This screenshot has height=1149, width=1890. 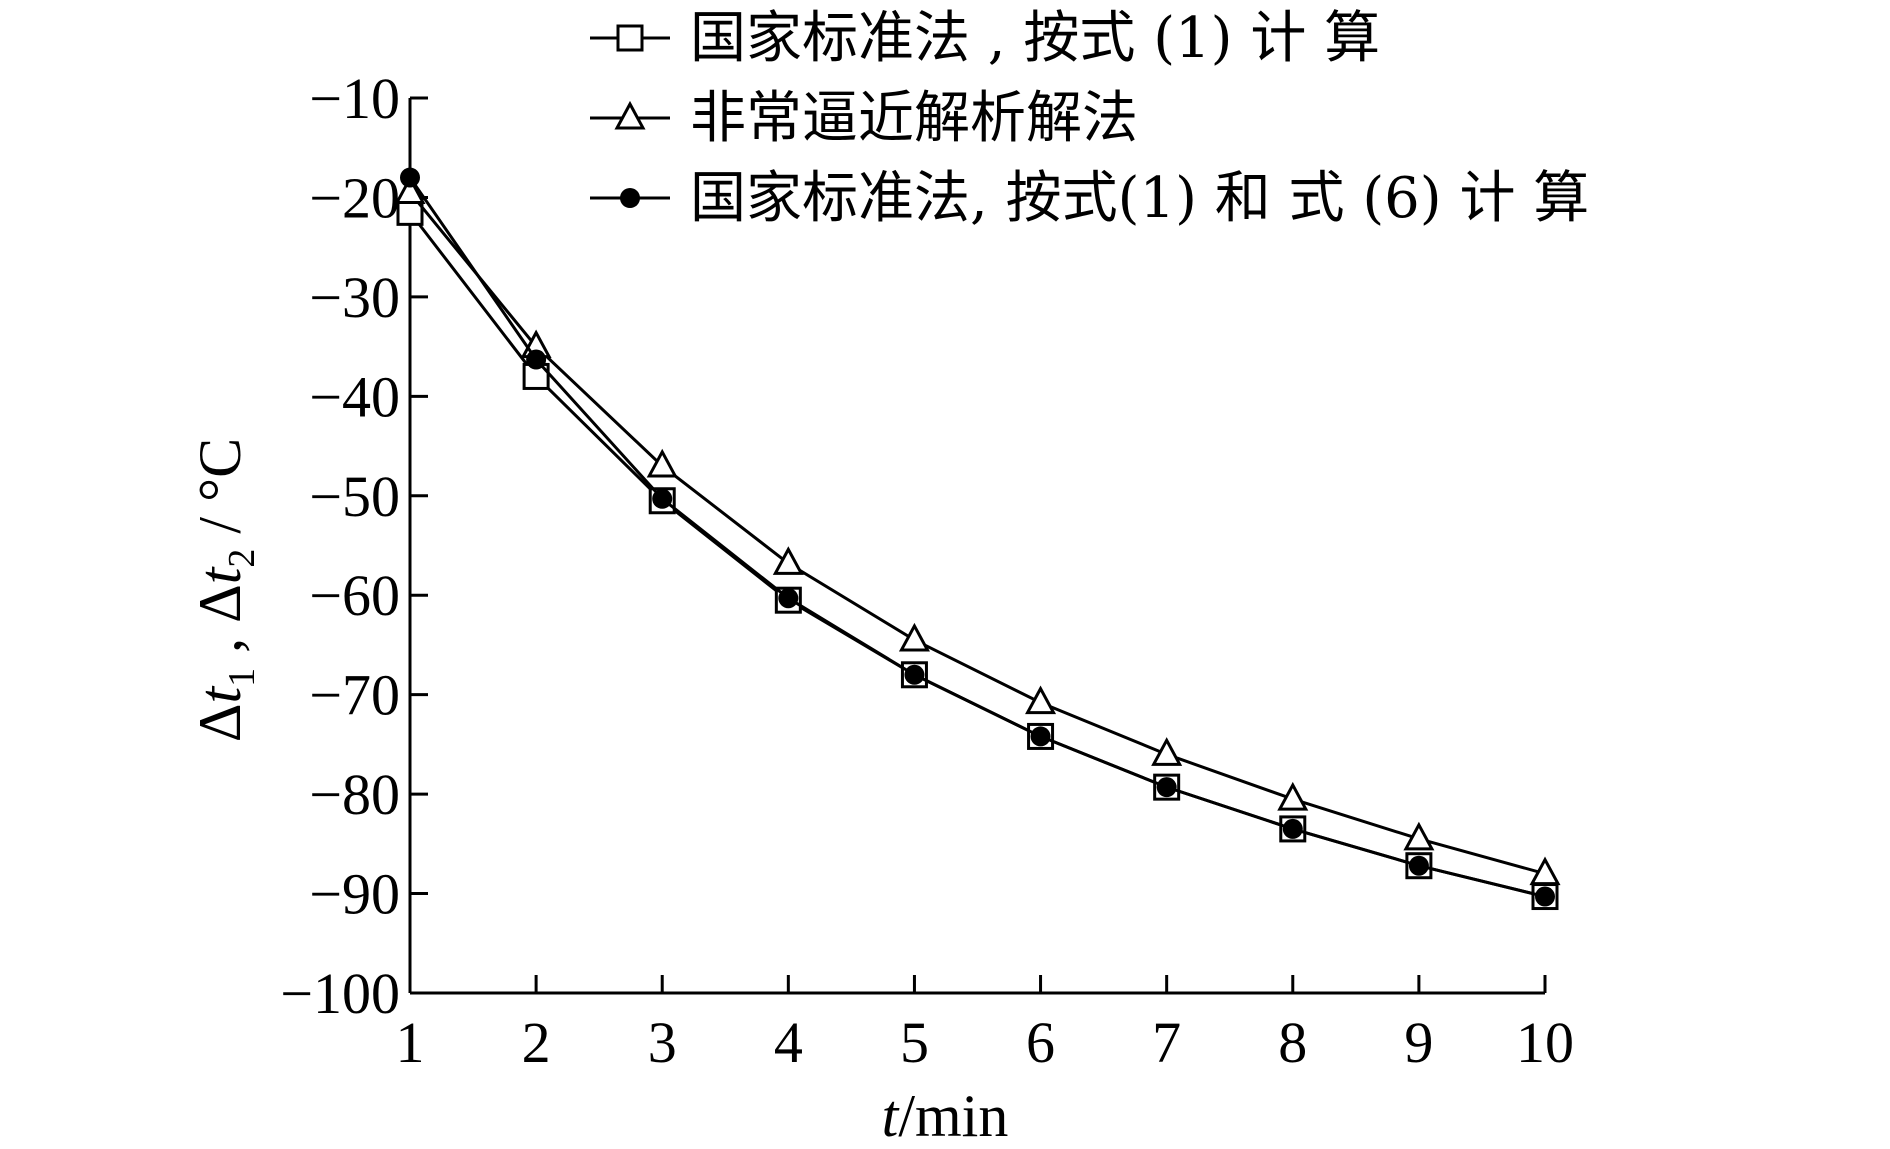 I want to click on y-tick-label: −20, so click(x=354, y=197).